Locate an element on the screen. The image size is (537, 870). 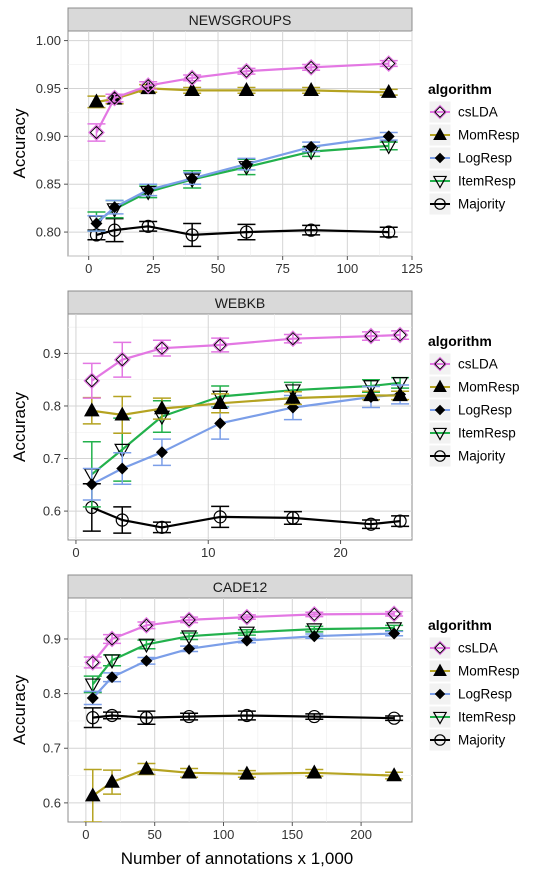
x-tick-label: 0 is located at coordinates (85, 834).